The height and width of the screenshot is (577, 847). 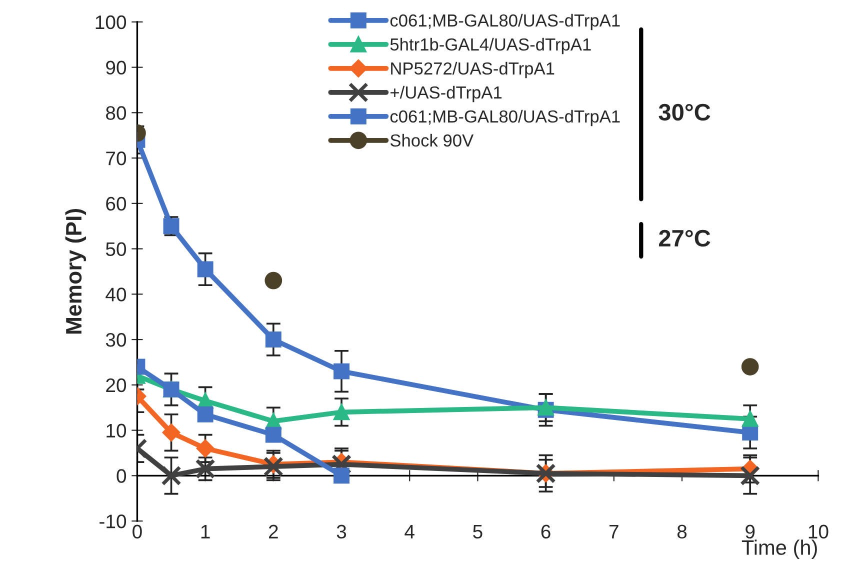 What do you see at coordinates (818, 531) in the screenshot?
I see `x-tick-label: 10` at bounding box center [818, 531].